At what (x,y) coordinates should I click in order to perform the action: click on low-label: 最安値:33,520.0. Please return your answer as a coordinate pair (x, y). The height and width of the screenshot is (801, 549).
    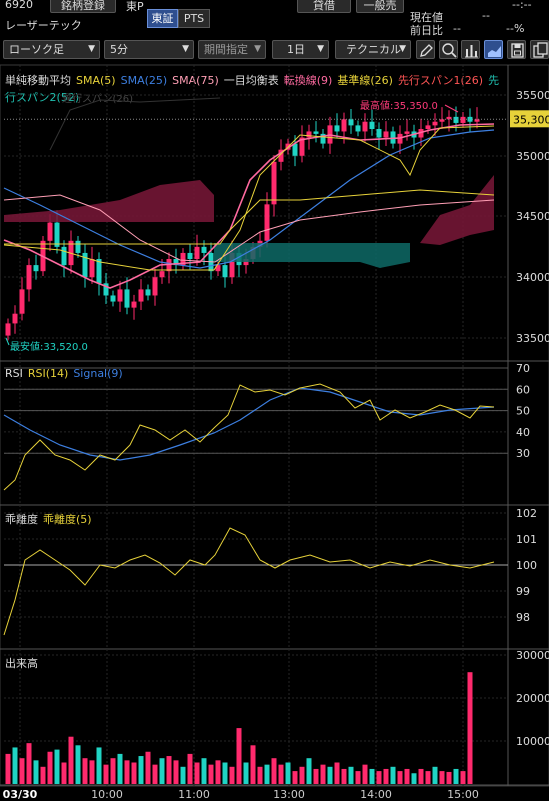
    Looking at the image, I should click on (49, 346).